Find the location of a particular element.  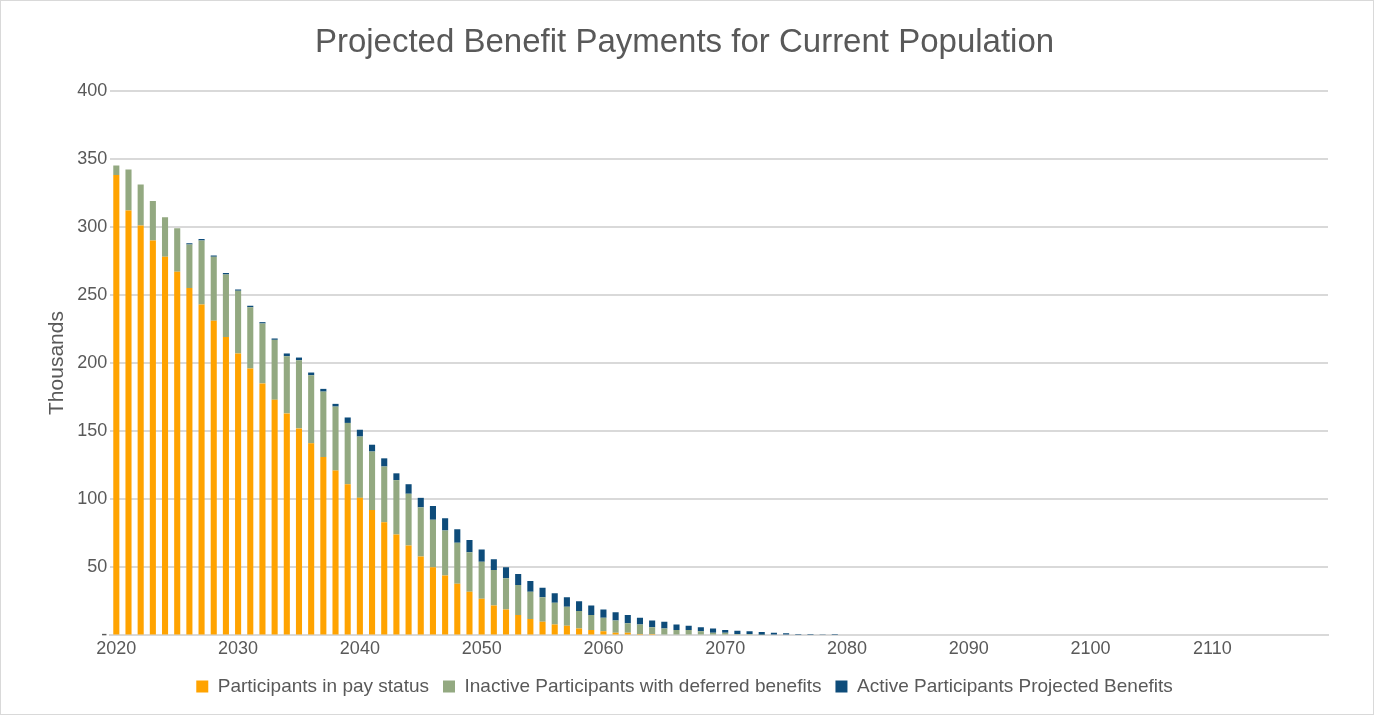

chart-title: Projected Benefit Payments for Current Population is located at coordinates (684, 40).